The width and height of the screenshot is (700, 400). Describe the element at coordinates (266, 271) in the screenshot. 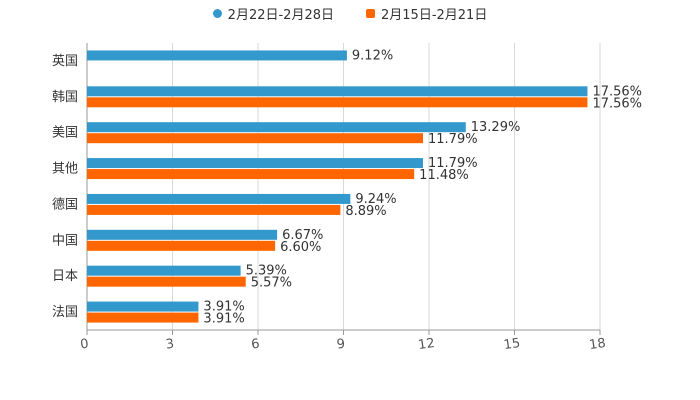

I see `data-label-series-1: 5.39%` at that location.